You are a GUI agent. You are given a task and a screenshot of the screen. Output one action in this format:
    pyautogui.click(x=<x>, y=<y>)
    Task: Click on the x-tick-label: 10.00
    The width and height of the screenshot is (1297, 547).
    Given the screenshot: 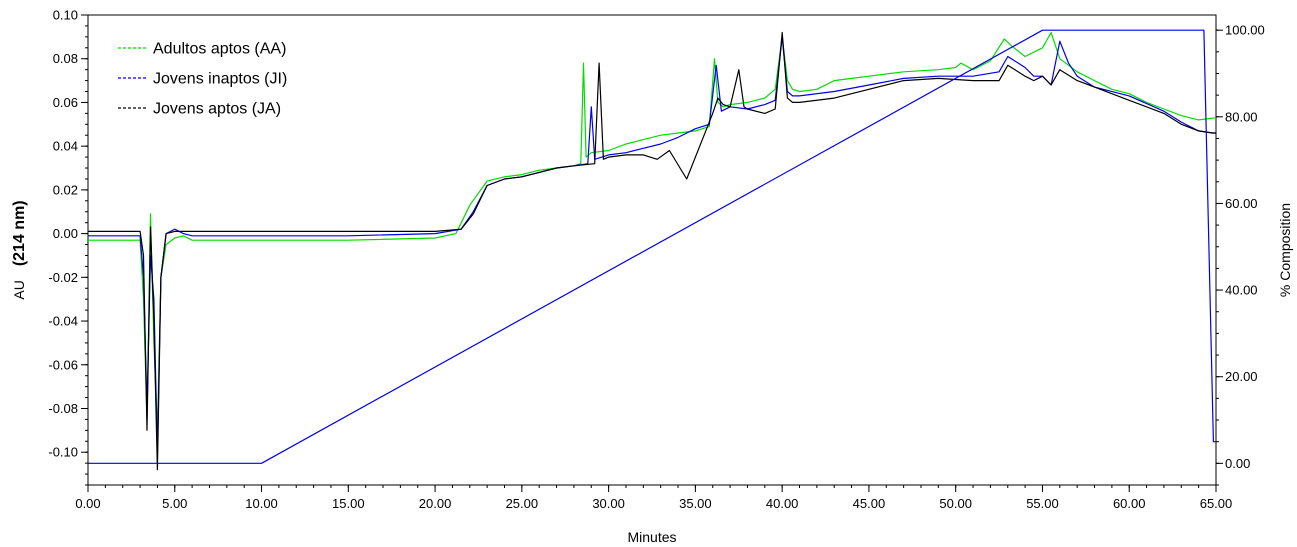 What is the action you would take?
    pyautogui.click(x=261, y=503)
    